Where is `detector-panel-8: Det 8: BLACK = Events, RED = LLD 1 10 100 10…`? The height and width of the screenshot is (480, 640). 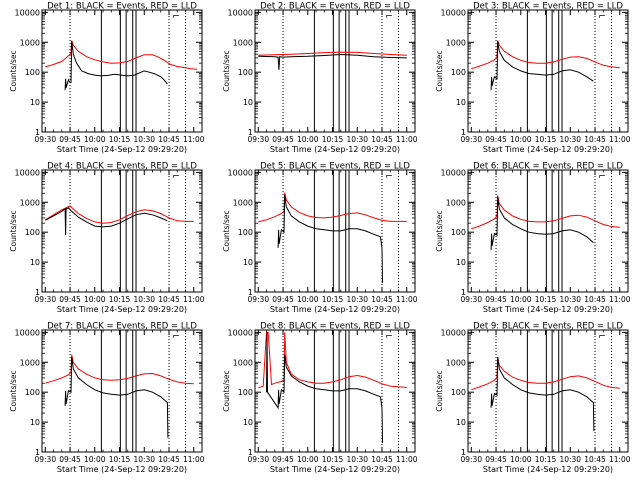 detector-panel-8: Det 8: BLACK = Events, RED = LLD 1 10 100 10… is located at coordinates (320, 398).